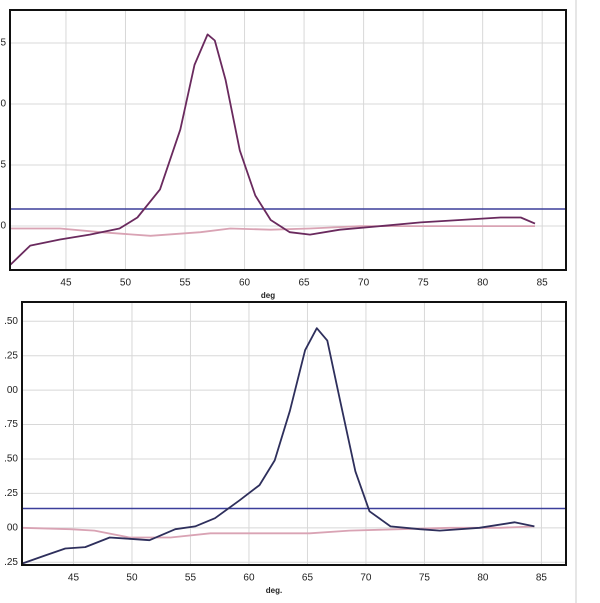  Describe the element at coordinates (274, 590) in the screenshot. I see `x-axis-label: deg.` at that location.